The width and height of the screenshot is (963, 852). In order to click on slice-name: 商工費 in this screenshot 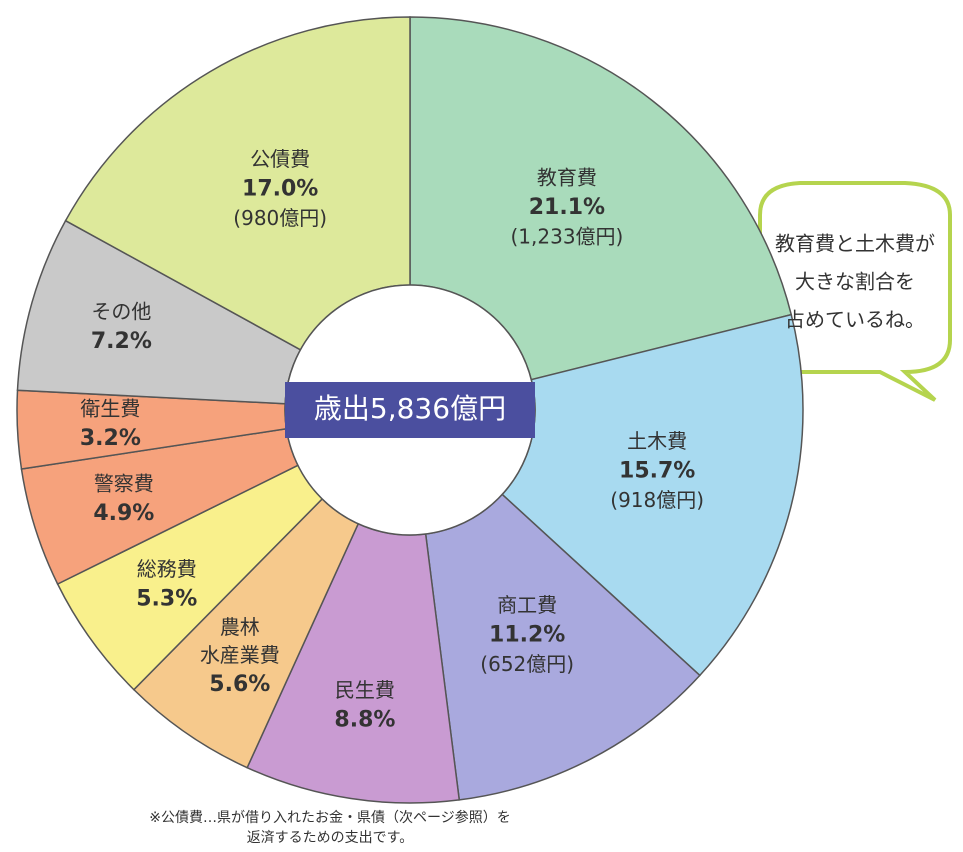, I will do `click(527, 605)`.